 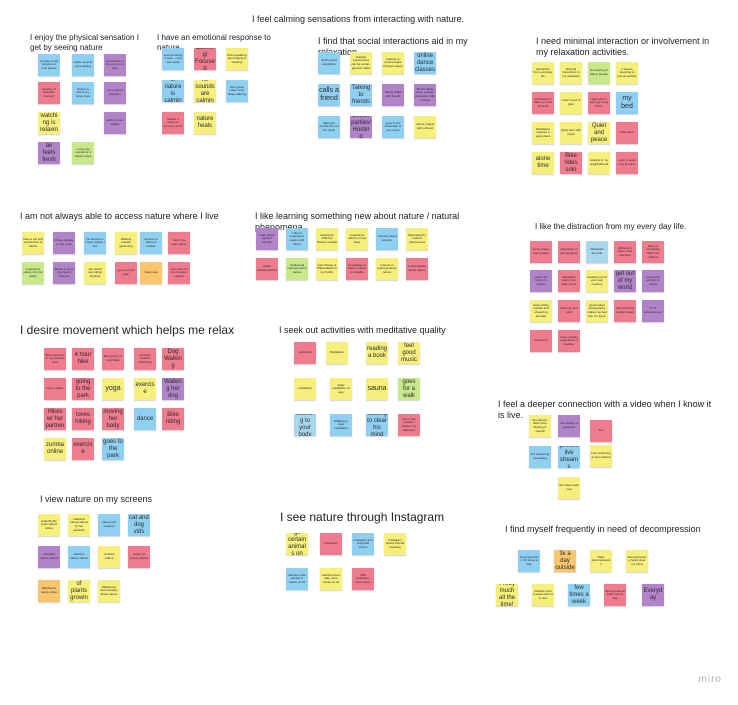 I want to click on sticky-note: ability to see wildlife, so click(x=115, y=123).